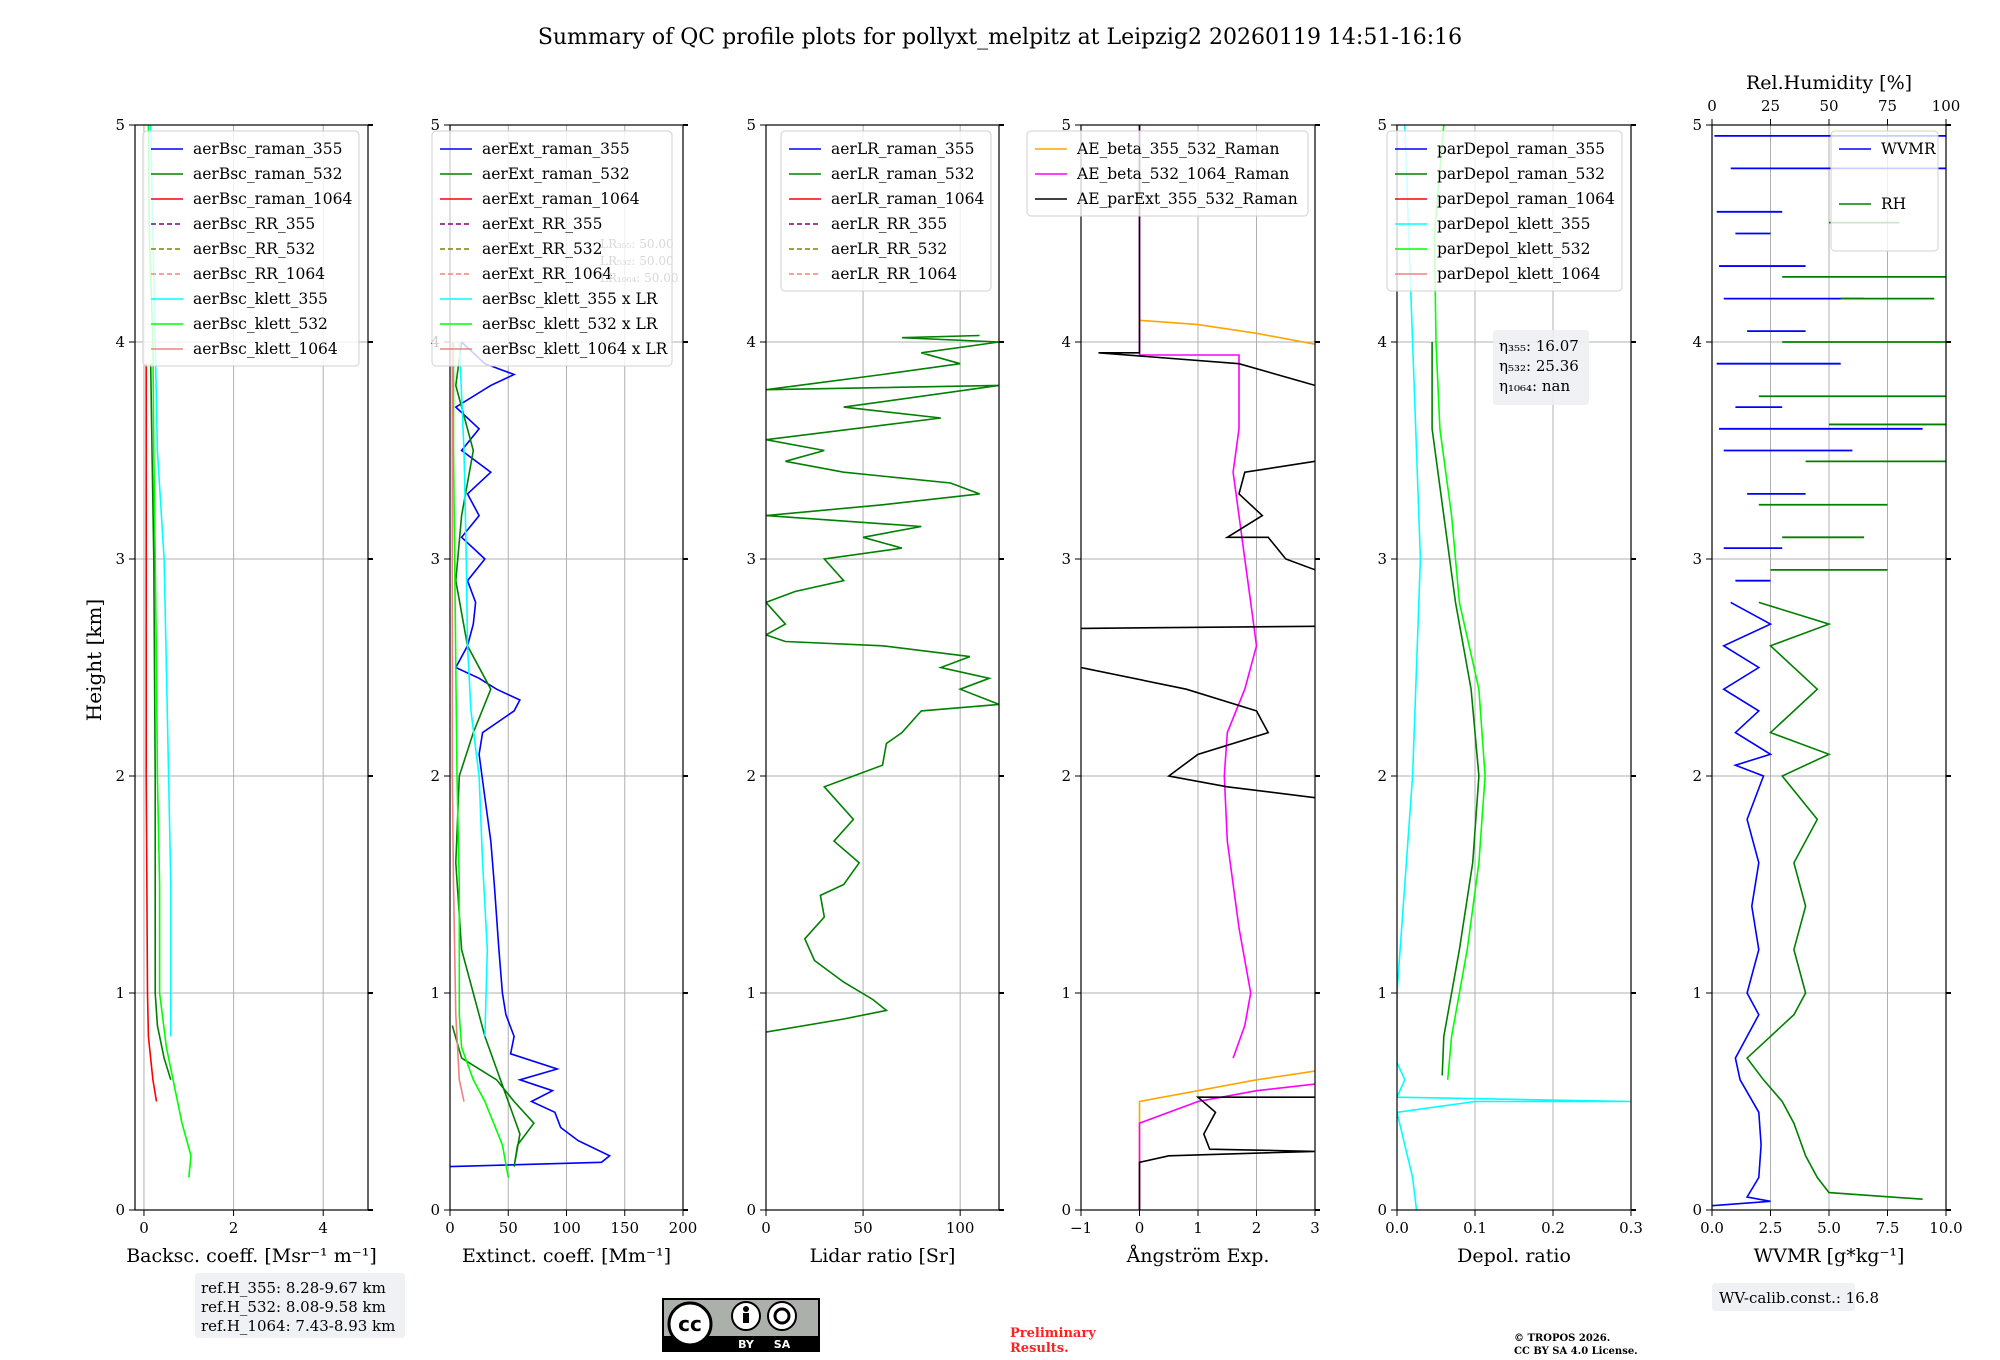 This screenshot has height=1360, width=2000. What do you see at coordinates (902, 149) in the screenshot?
I see `legend-label: aerLR_raman_355` at bounding box center [902, 149].